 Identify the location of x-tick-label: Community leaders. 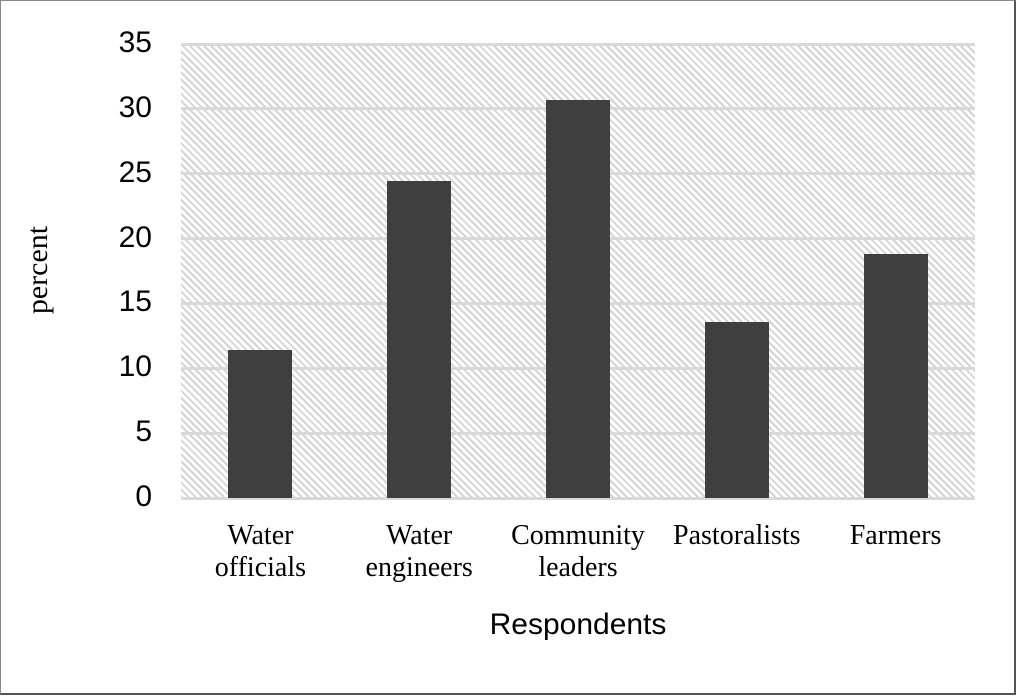
(578, 552).